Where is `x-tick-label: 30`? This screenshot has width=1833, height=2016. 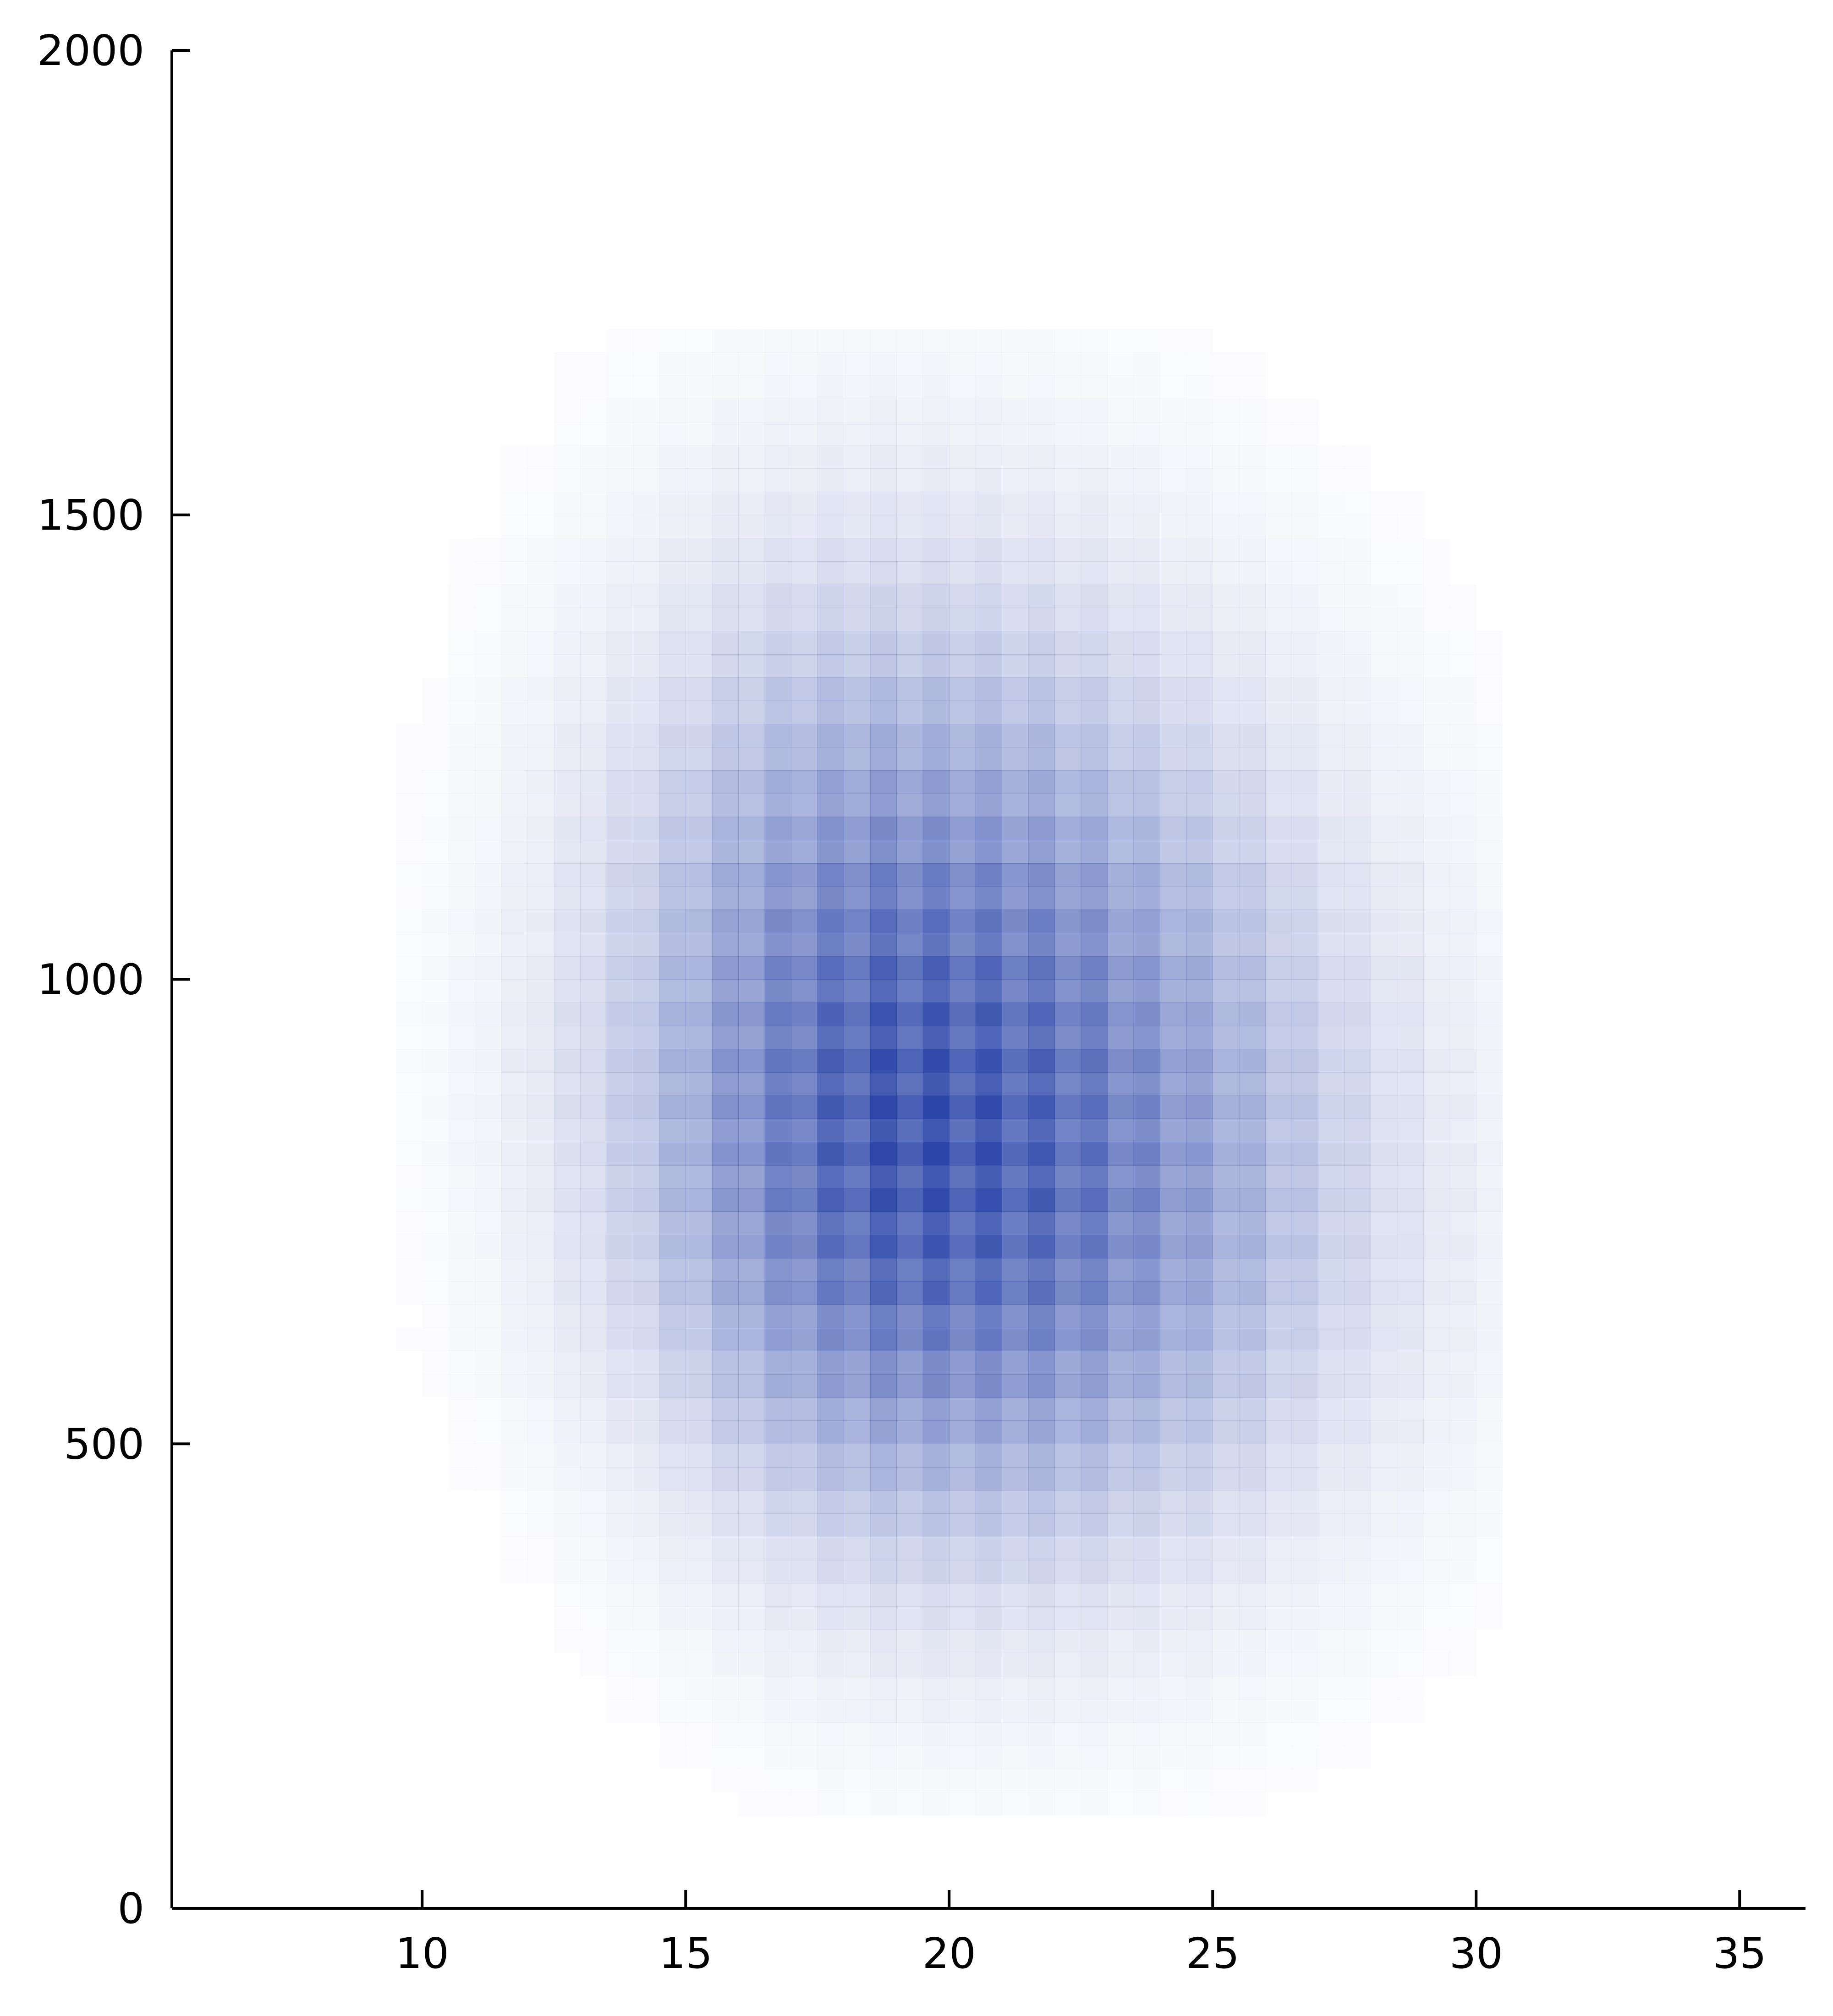
x-tick-label: 30 is located at coordinates (1476, 1953).